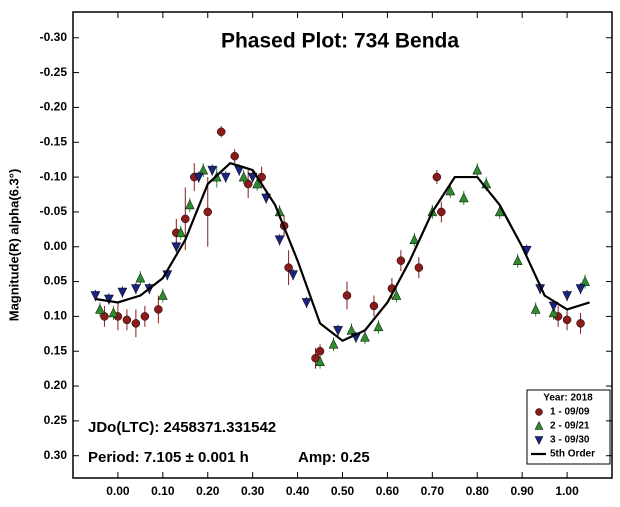 This screenshot has width=620, height=507. Describe the element at coordinates (56, 455) in the screenshot. I see `y-tick-label: 0.30` at that location.